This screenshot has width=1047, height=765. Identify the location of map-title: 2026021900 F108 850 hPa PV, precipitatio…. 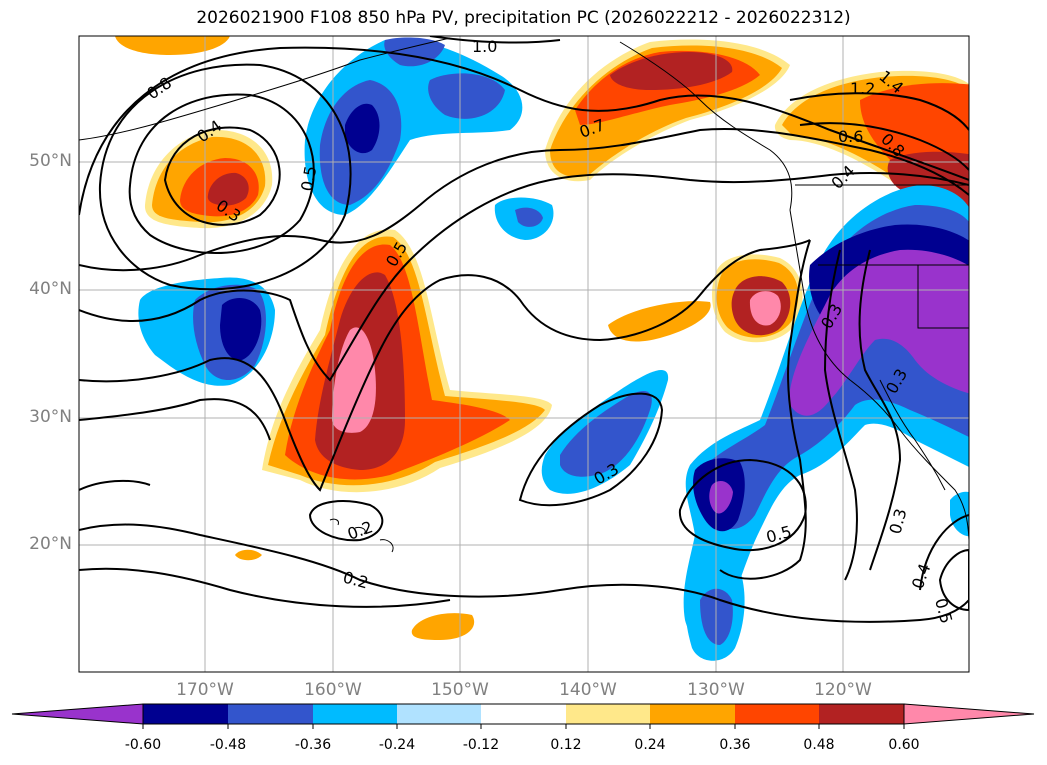
(523, 18).